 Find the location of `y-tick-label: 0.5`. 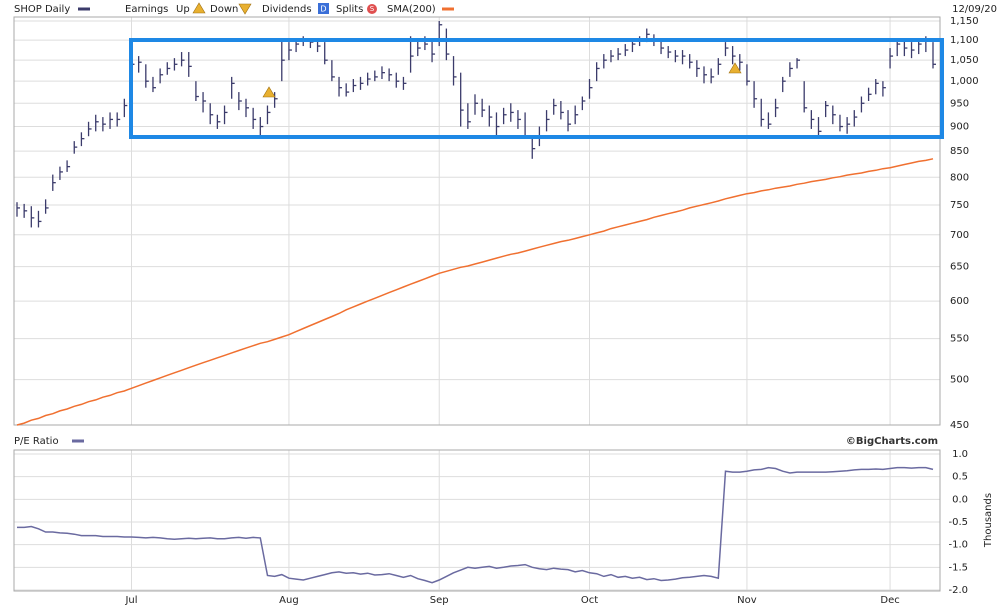

y-tick-label: 0.5 is located at coordinates (960, 477).